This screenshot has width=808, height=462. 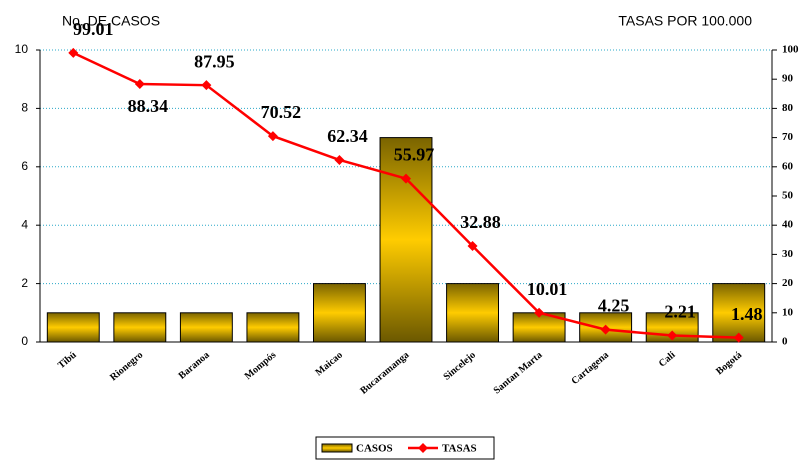 What do you see at coordinates (22, 49) in the screenshot?
I see `y-tick-label: 10` at bounding box center [22, 49].